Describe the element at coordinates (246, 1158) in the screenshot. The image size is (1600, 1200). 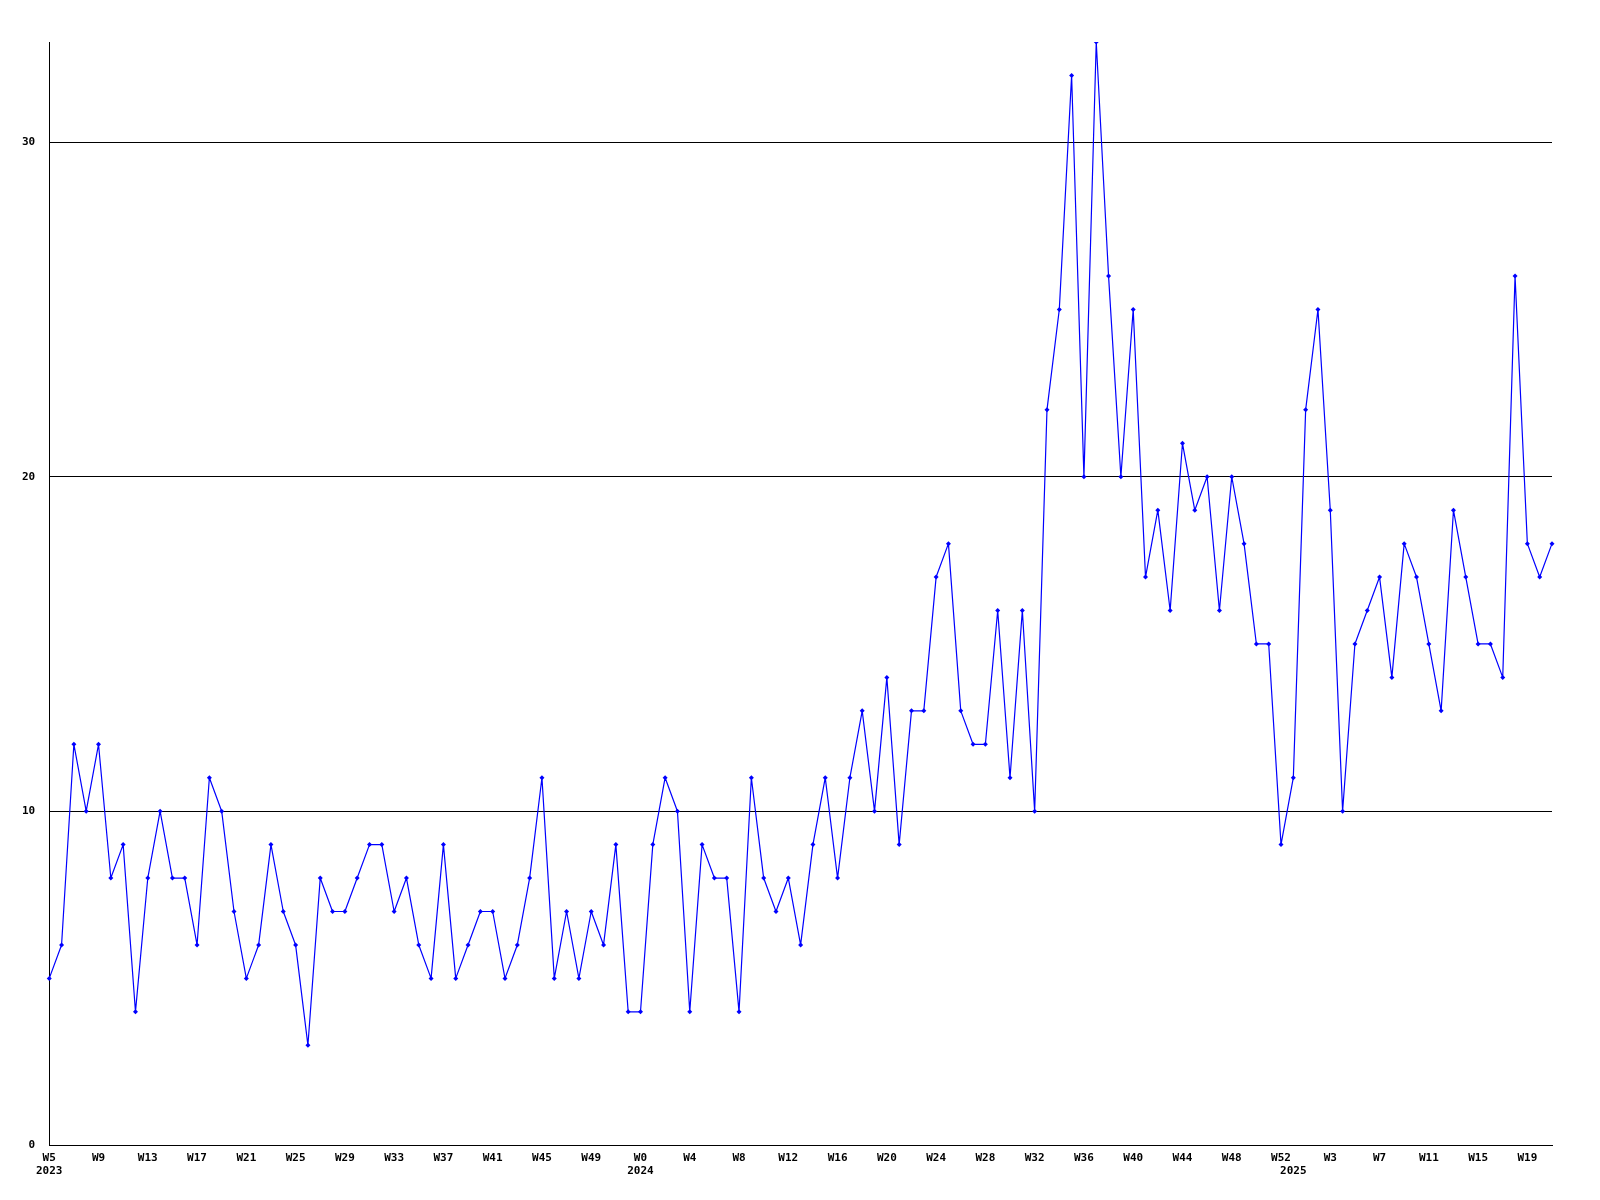
I see `x-tick-label: W21` at that location.